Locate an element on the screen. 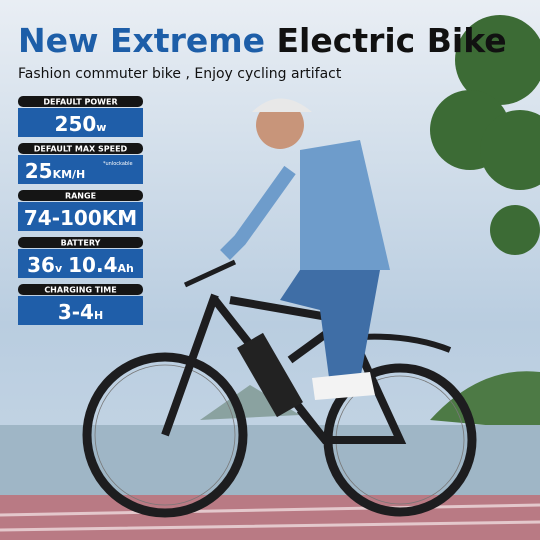  spec-value-part: 250 is located at coordinates (76, 124).